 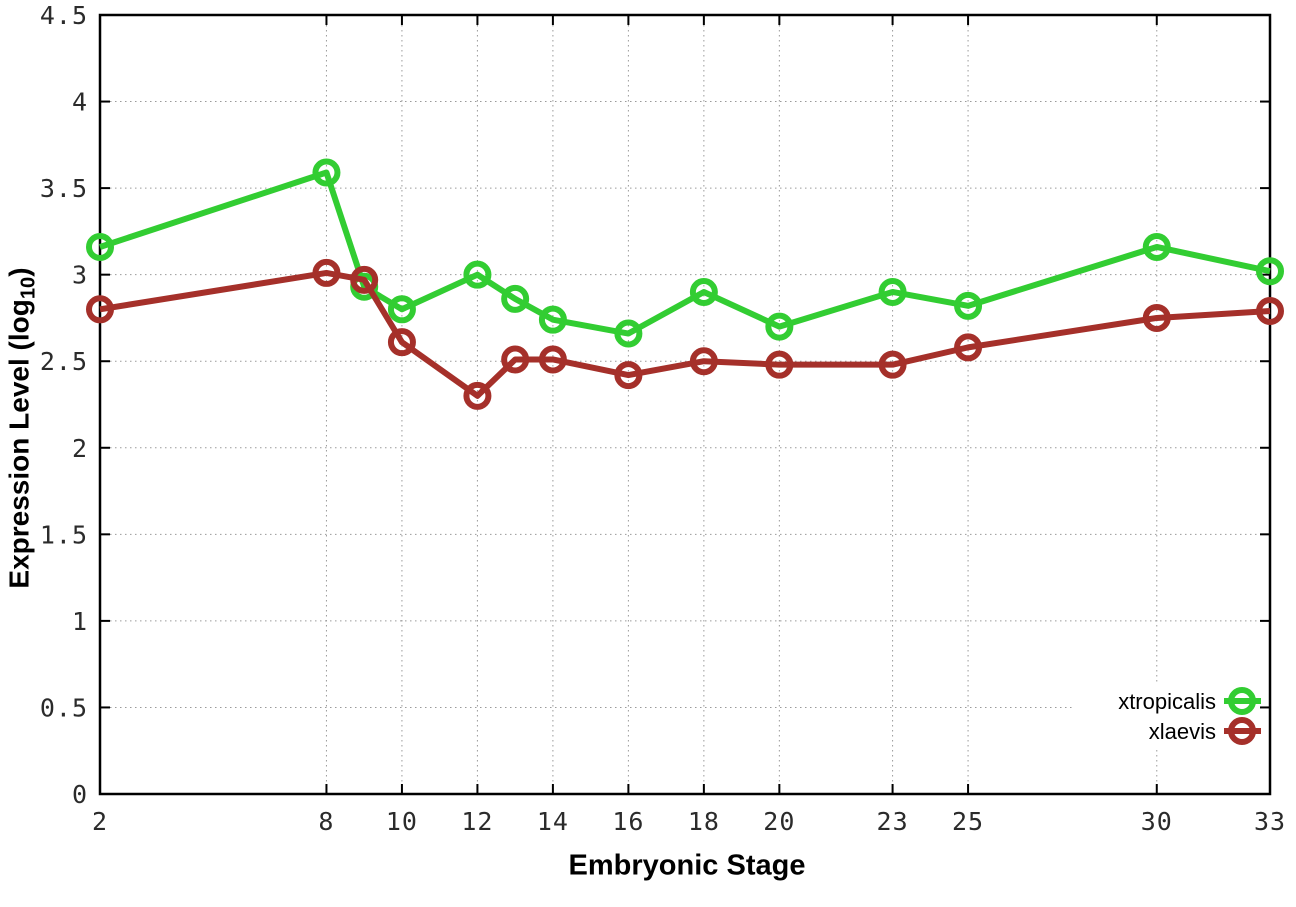 What do you see at coordinates (628, 821) in the screenshot?
I see `x-tick-label: 16` at bounding box center [628, 821].